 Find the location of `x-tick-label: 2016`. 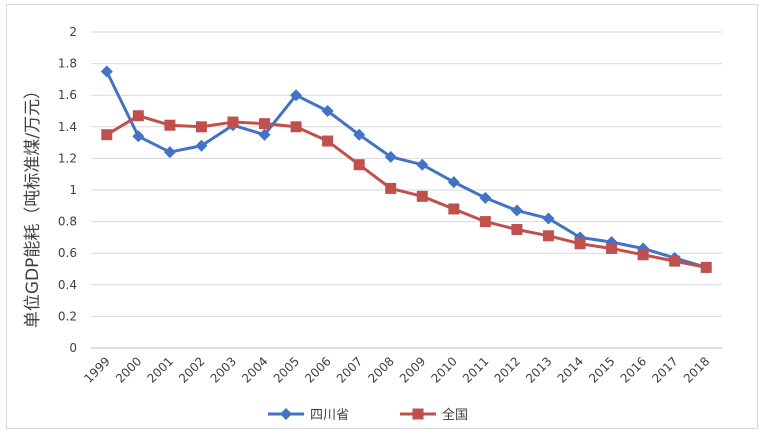

x-tick-label: 2016 is located at coordinates (633, 369).